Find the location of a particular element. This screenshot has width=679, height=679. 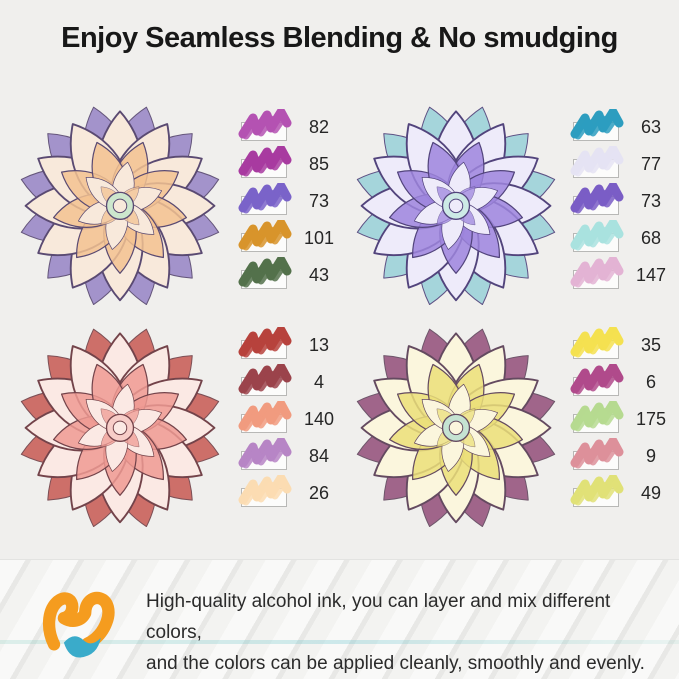

marker-color-number: 147 is located at coordinates (651, 275).